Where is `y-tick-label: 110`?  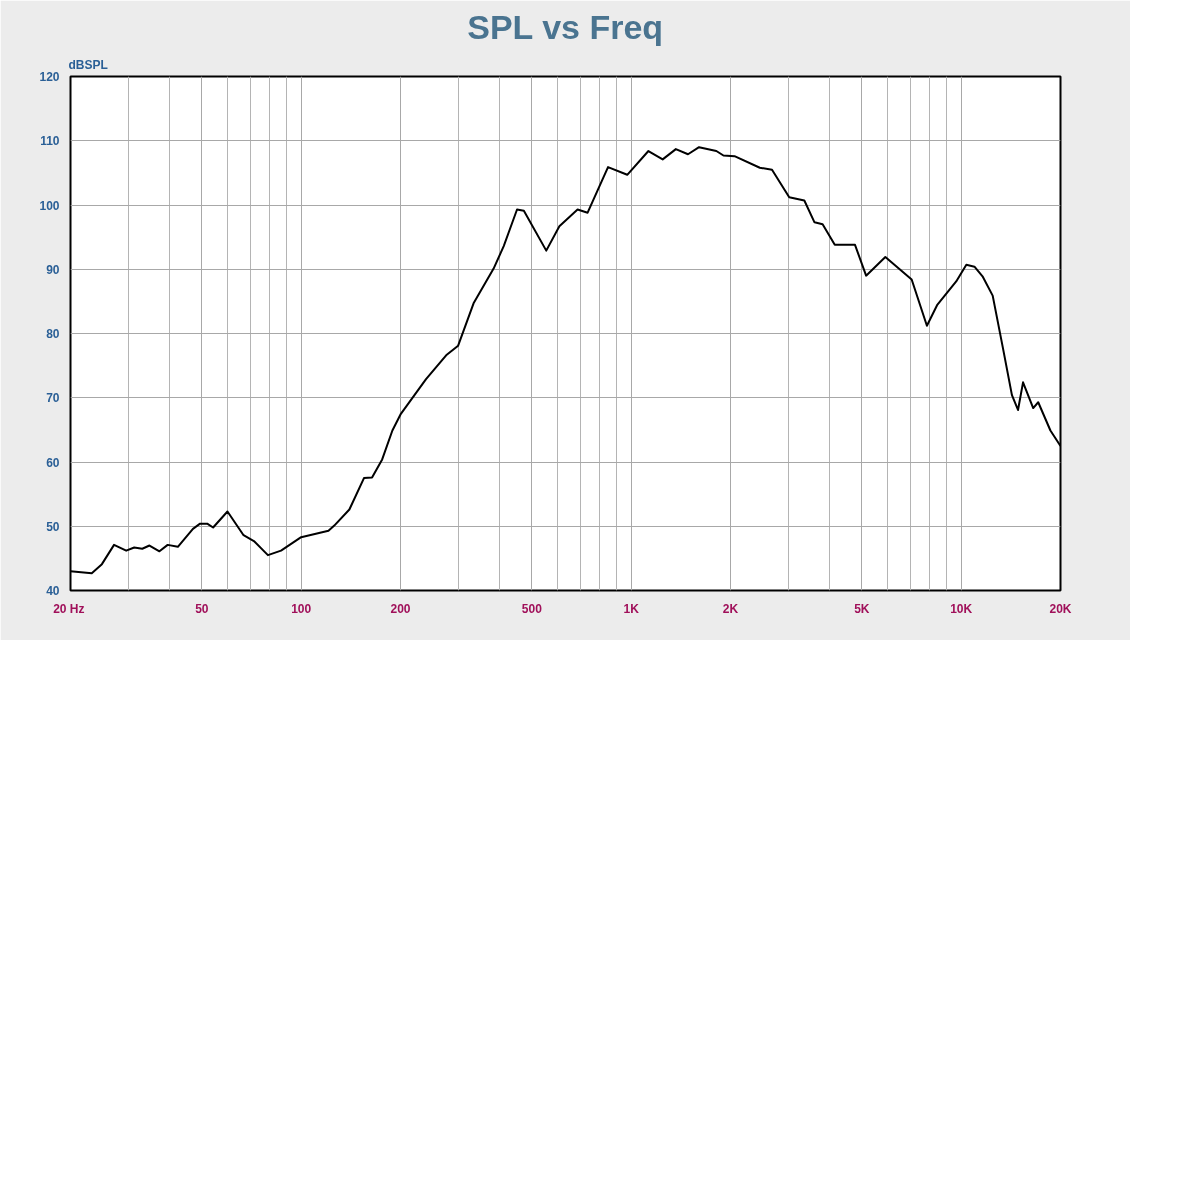
y-tick-label: 110 is located at coordinates (50, 141).